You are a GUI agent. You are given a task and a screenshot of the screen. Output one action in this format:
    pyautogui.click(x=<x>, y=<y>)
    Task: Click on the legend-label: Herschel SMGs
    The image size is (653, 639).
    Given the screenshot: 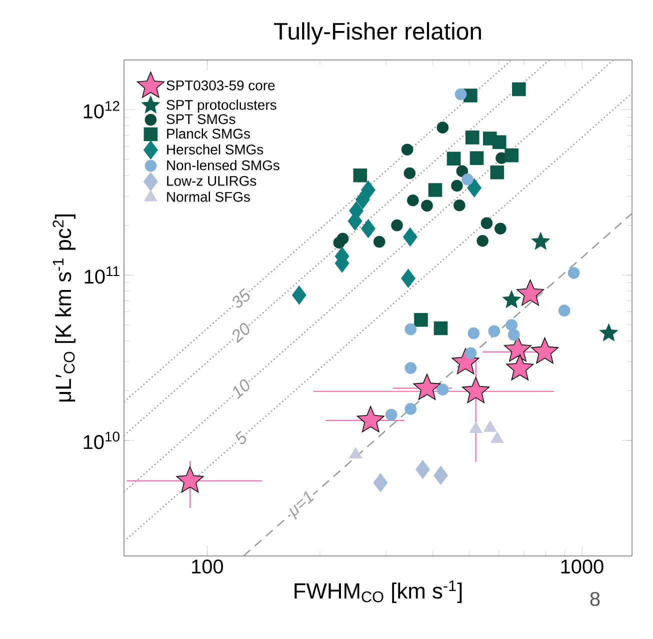 What is the action you would take?
    pyautogui.click(x=215, y=149)
    